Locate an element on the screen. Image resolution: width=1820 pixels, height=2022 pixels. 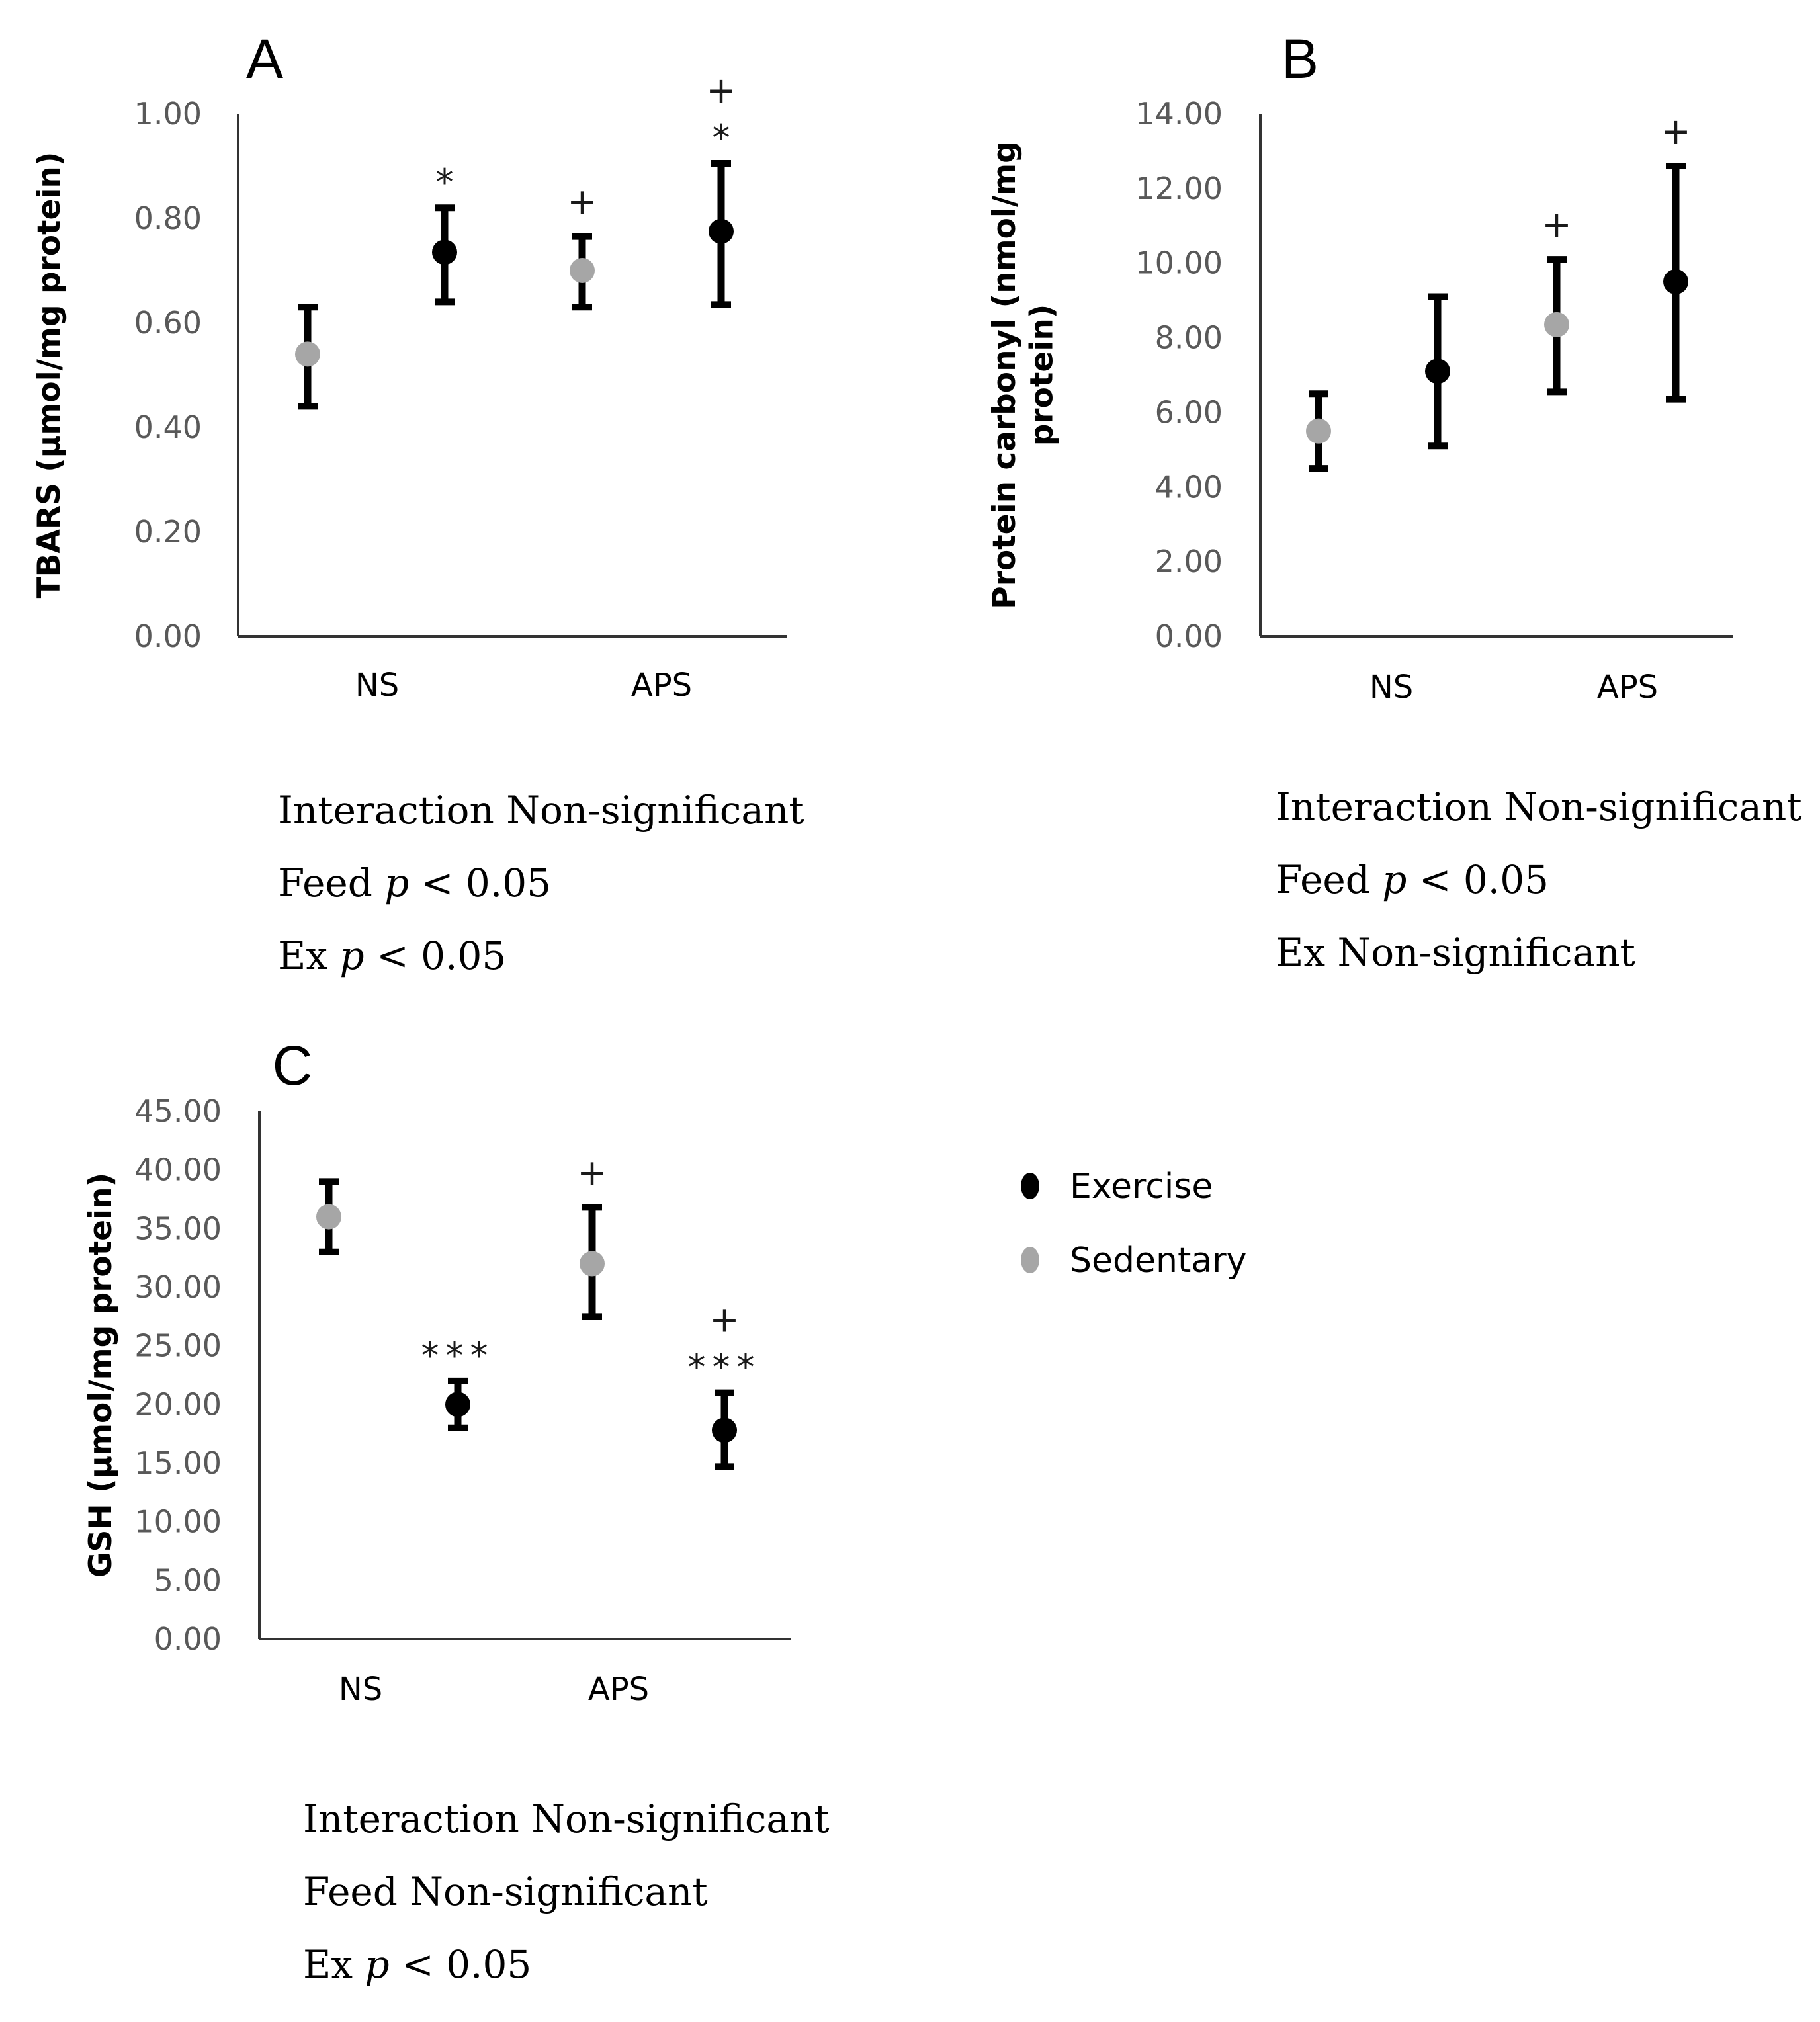
y-tick-label: 25.00 is located at coordinates (178, 1346).